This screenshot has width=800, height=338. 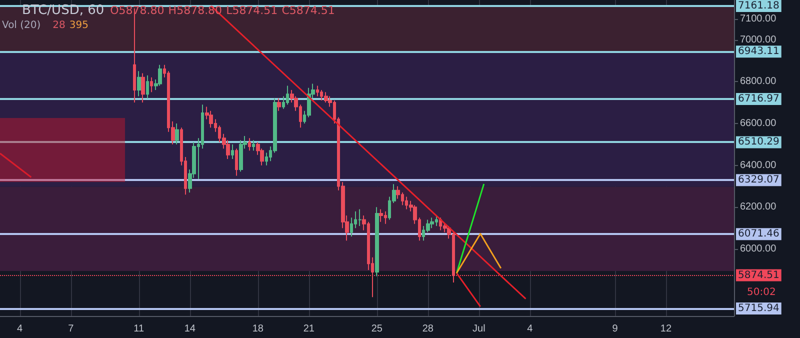 I want to click on y-tick-label: 6600.00, so click(x=758, y=123).